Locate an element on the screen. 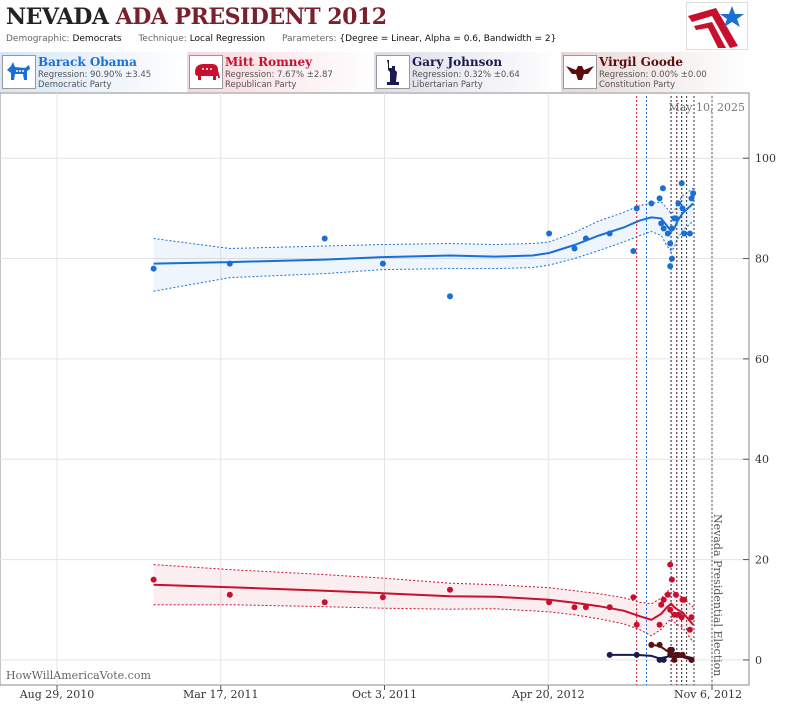 This screenshot has width=789, height=704. band-fill-mitt-romney is located at coordinates (423, 603).